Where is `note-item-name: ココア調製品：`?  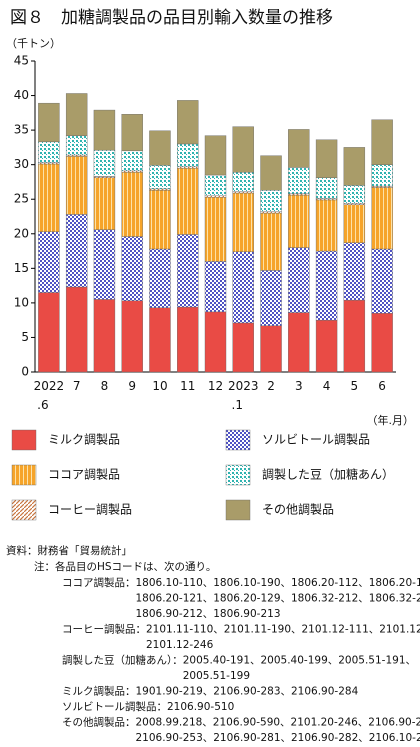
note-item-name: ココア調製品： is located at coordinates (99, 582).